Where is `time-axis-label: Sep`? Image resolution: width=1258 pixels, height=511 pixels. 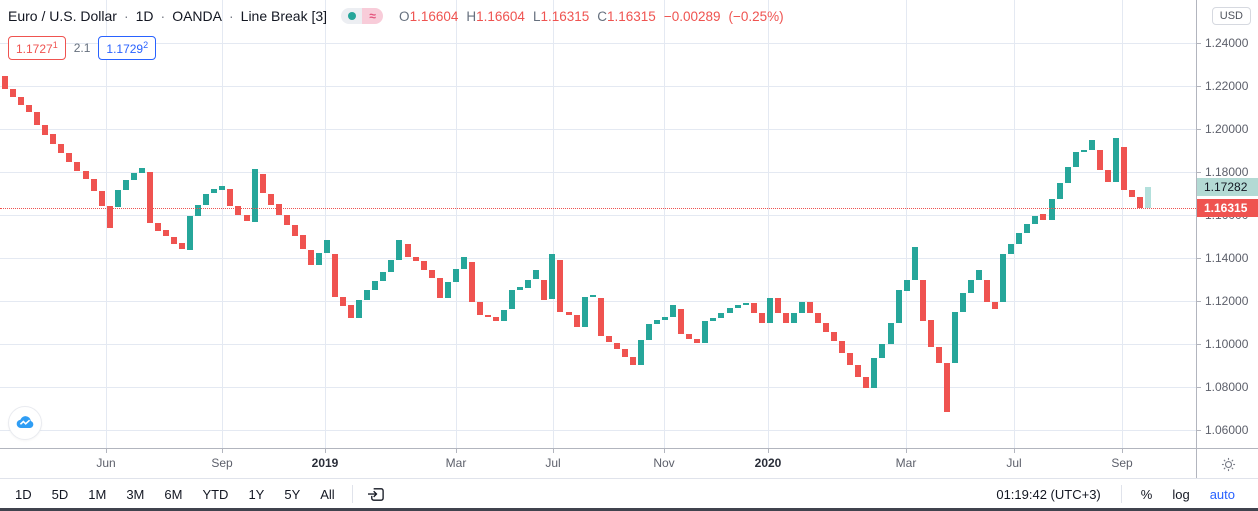 time-axis-label: Sep is located at coordinates (1122, 463).